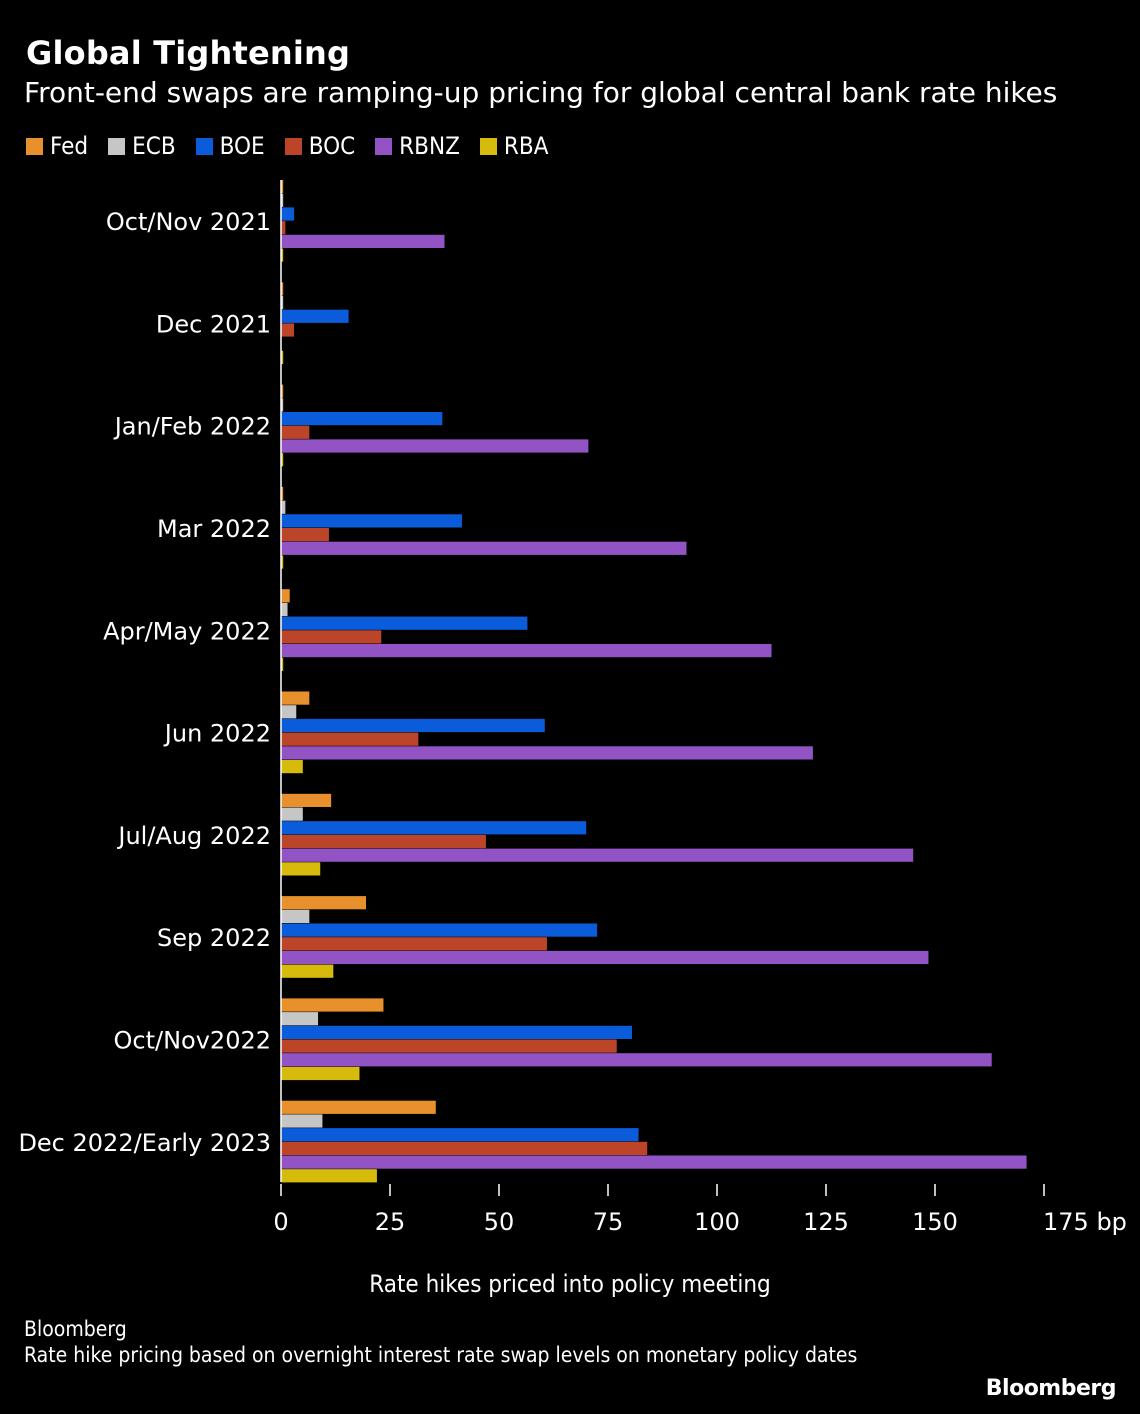  I want to click on category-label: Jan/Feb 2022, so click(192, 427).